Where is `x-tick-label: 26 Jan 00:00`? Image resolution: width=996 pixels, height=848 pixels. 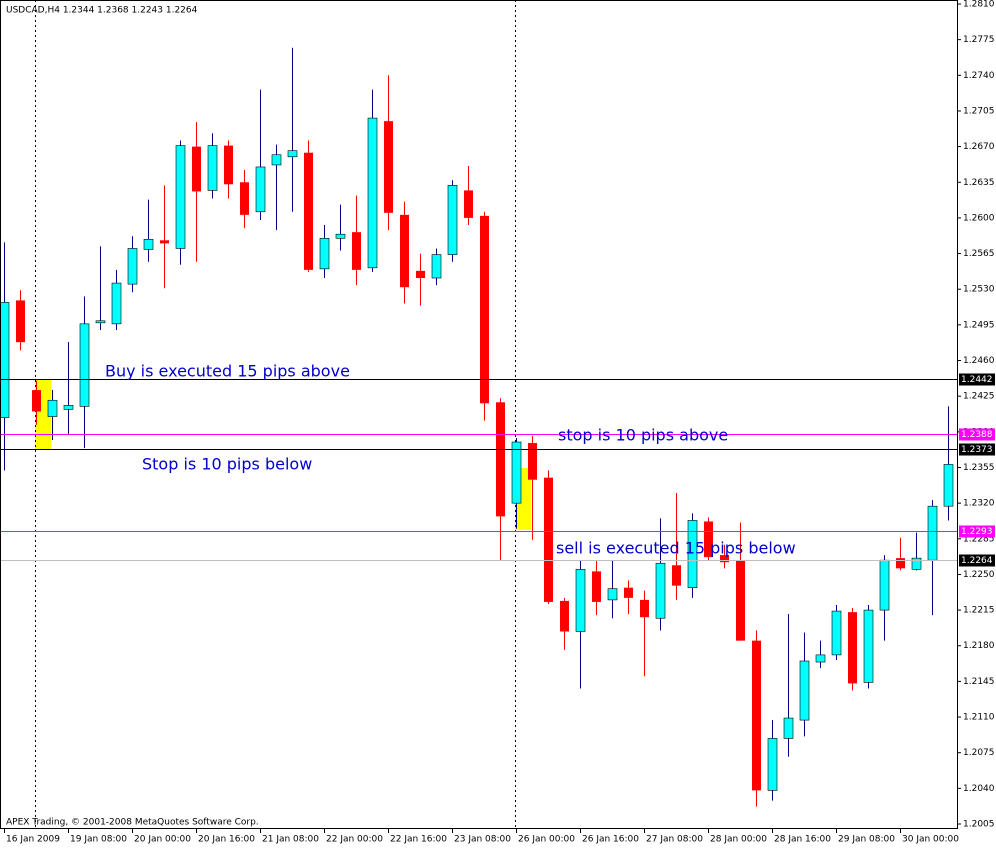
x-tick-label: 26 Jan 00:00 is located at coordinates (546, 840).